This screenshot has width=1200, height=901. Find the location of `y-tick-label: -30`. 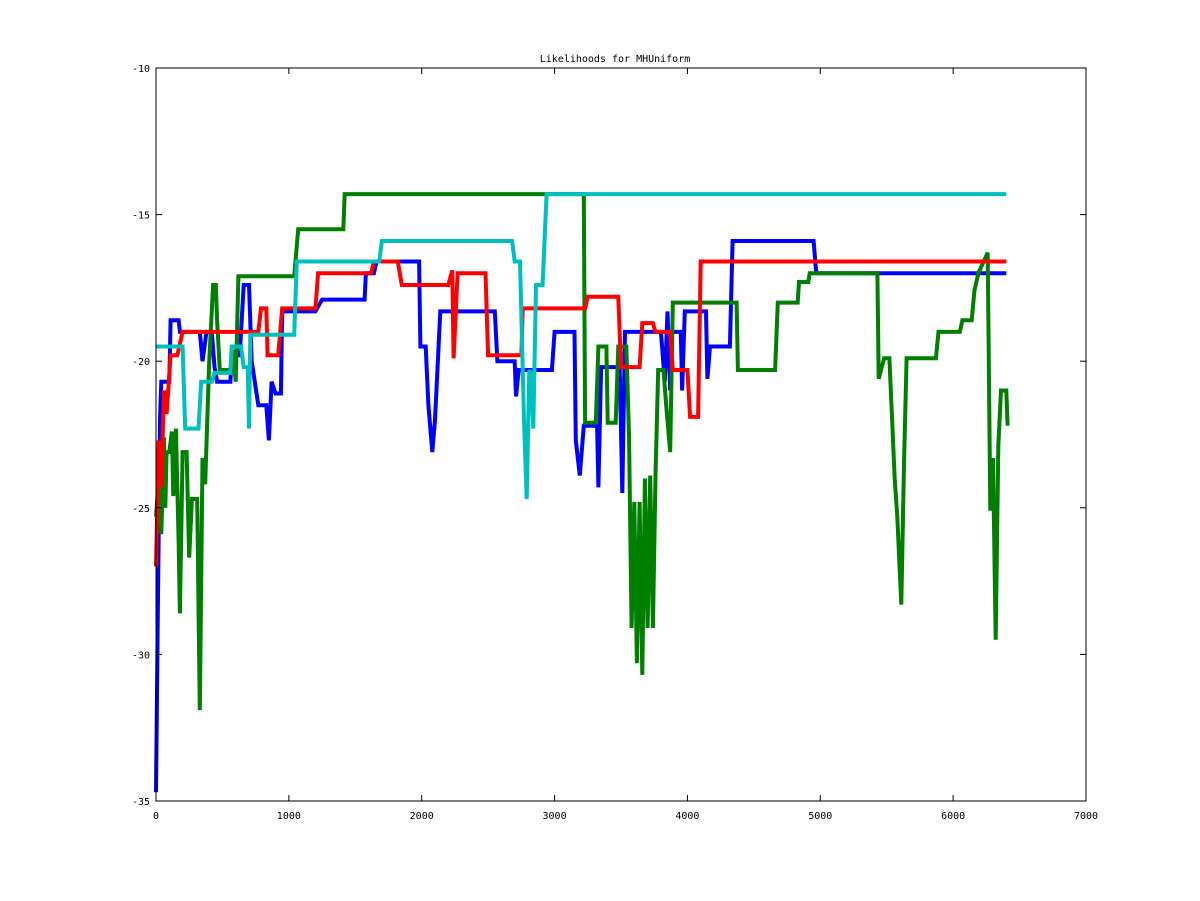

y-tick-label: -30 is located at coordinates (141, 655).